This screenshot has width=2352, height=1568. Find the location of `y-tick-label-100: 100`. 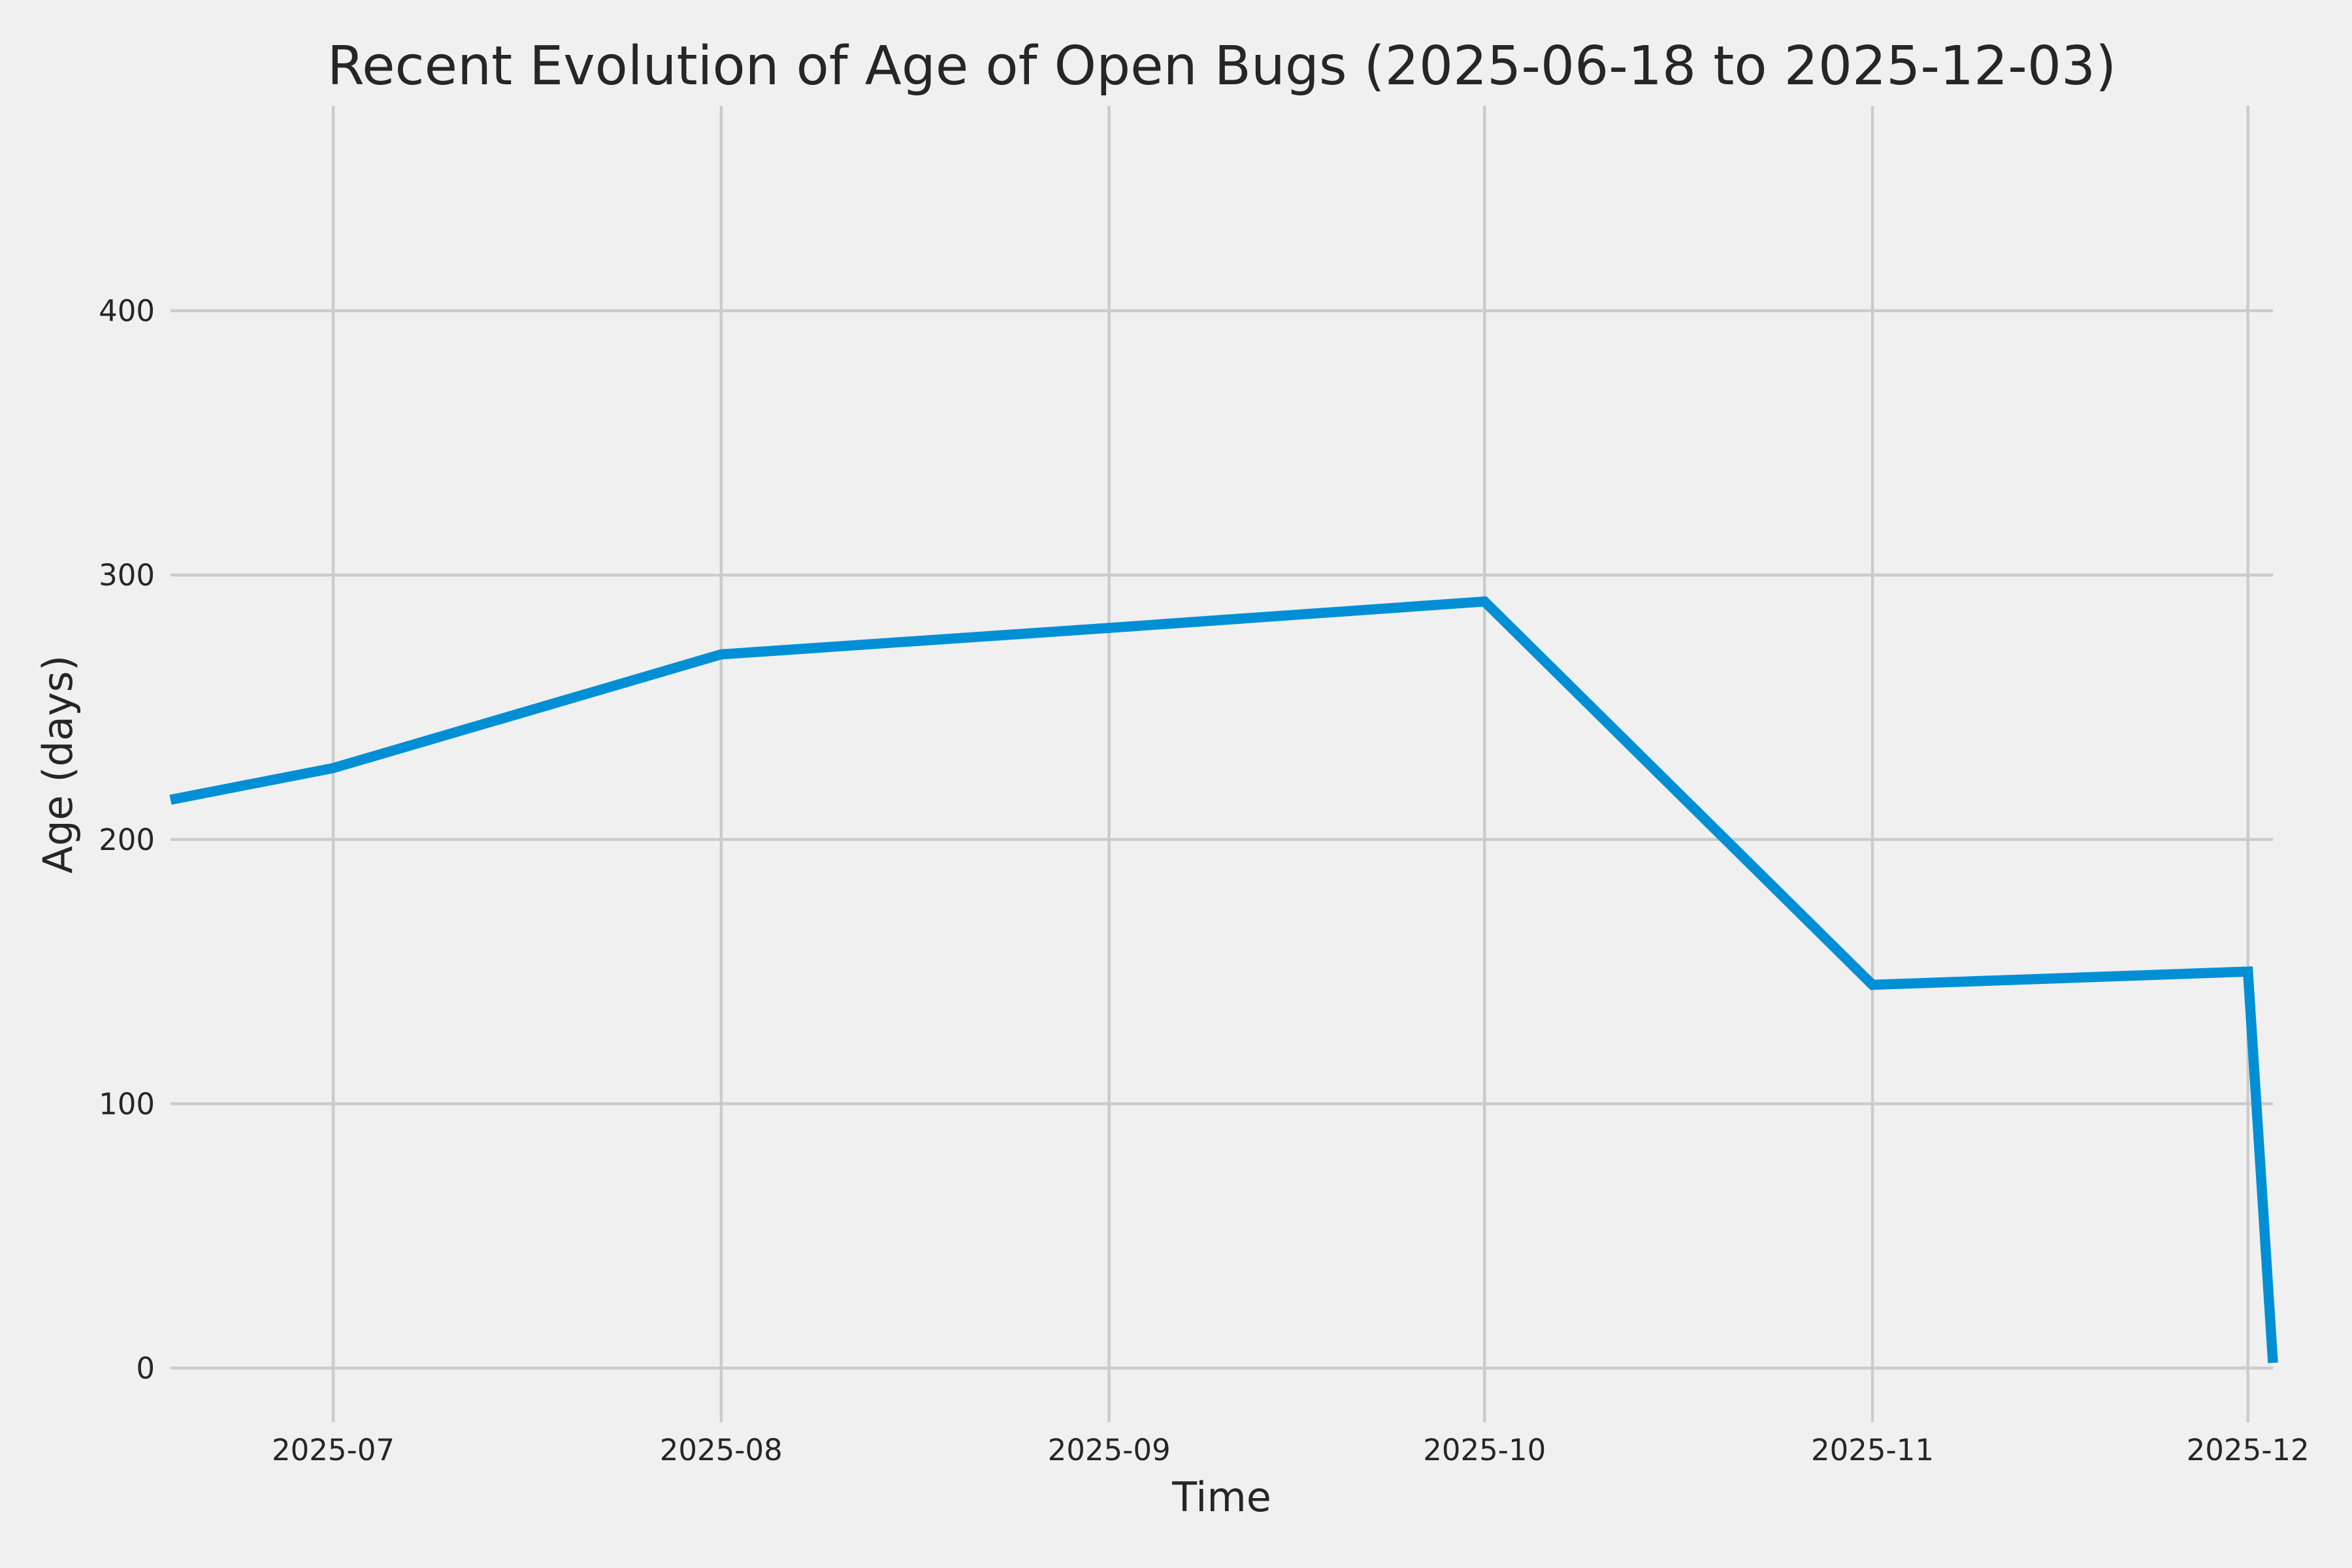

y-tick-label-100: 100 is located at coordinates (127, 1103).